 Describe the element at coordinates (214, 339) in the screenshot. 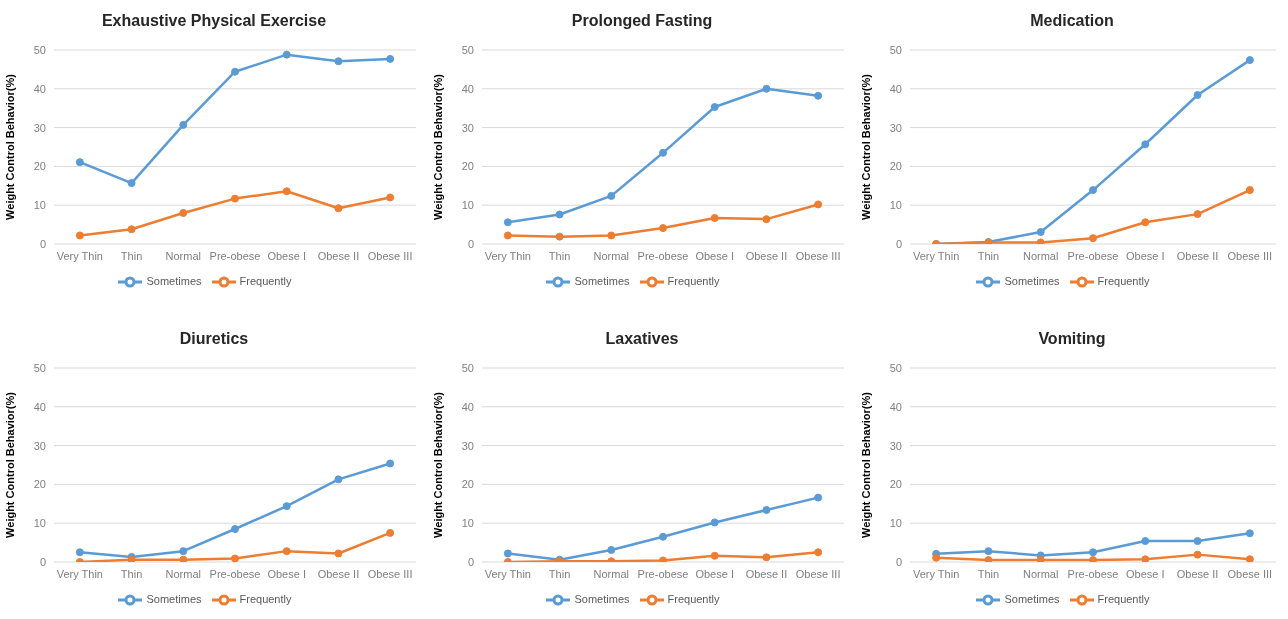

I see `chart-title: Diuretics` at that location.